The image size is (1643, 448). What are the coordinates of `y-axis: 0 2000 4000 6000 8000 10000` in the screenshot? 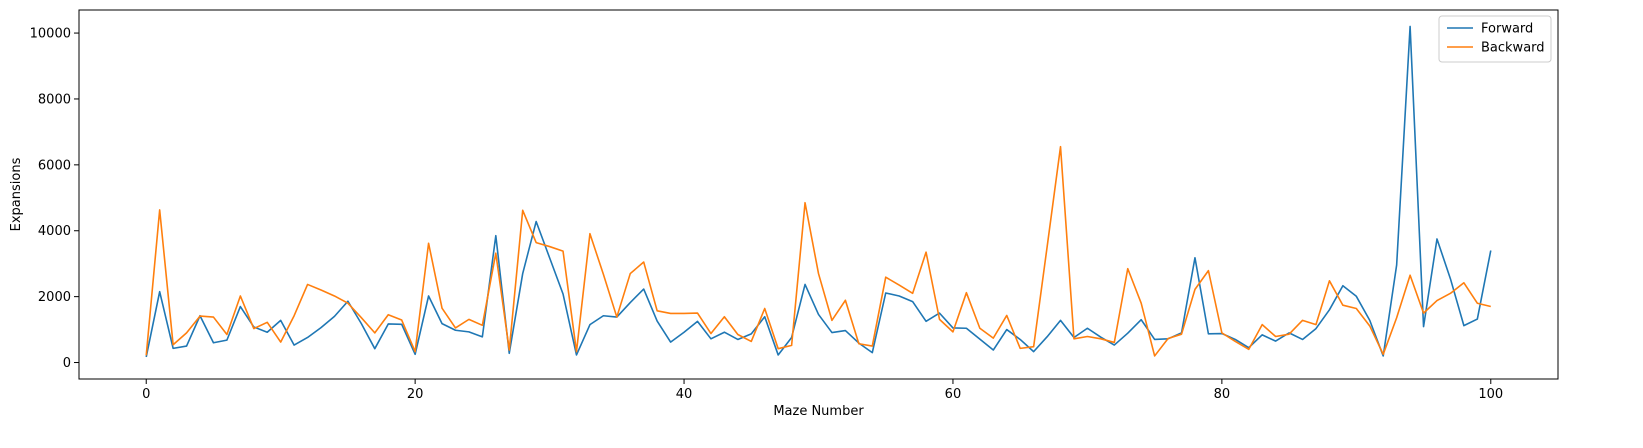 It's located at (54, 199).